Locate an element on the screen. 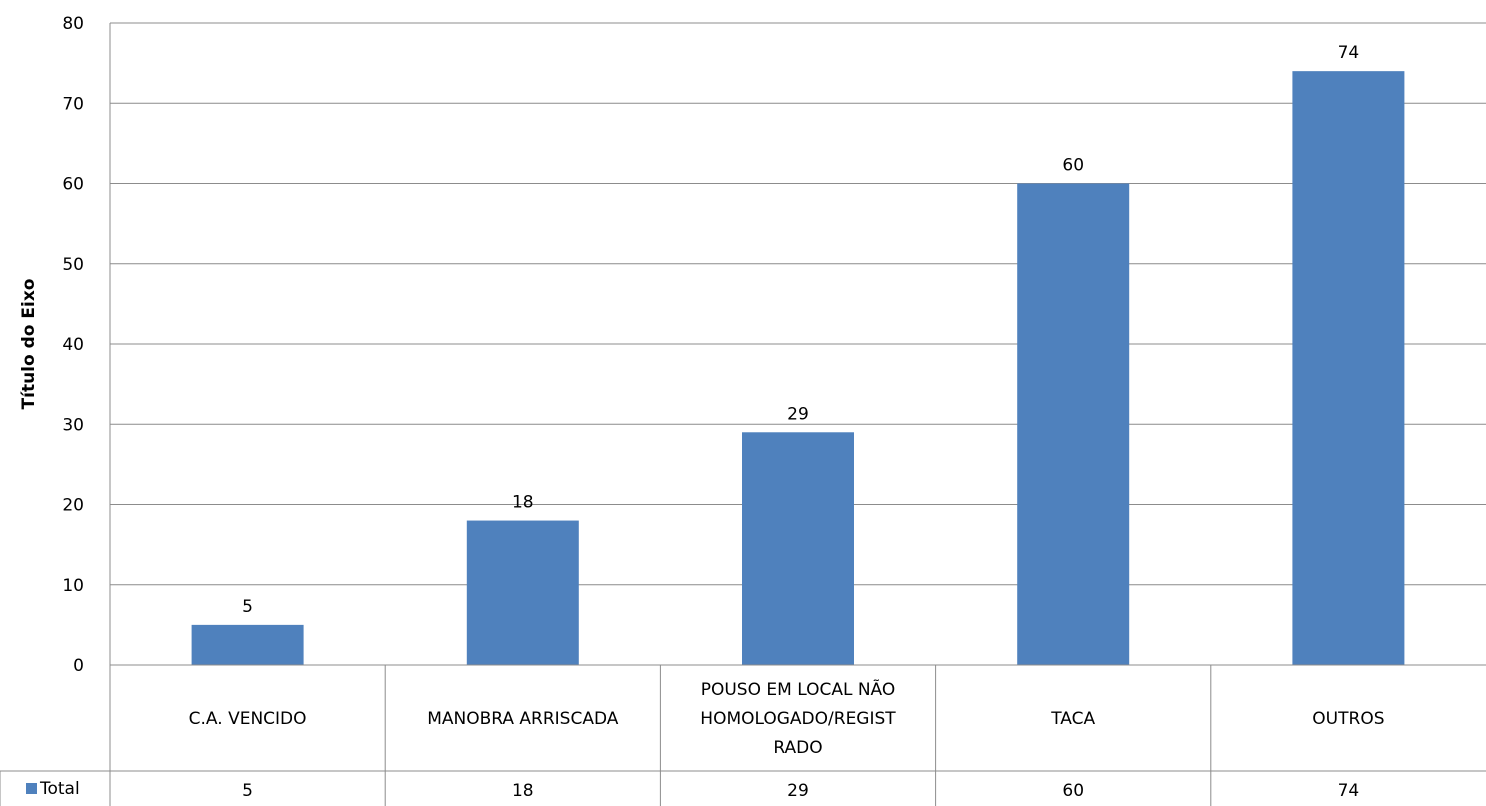 Image resolution: width=1486 pixels, height=806 pixels. data-label: 18 is located at coordinates (523, 503).